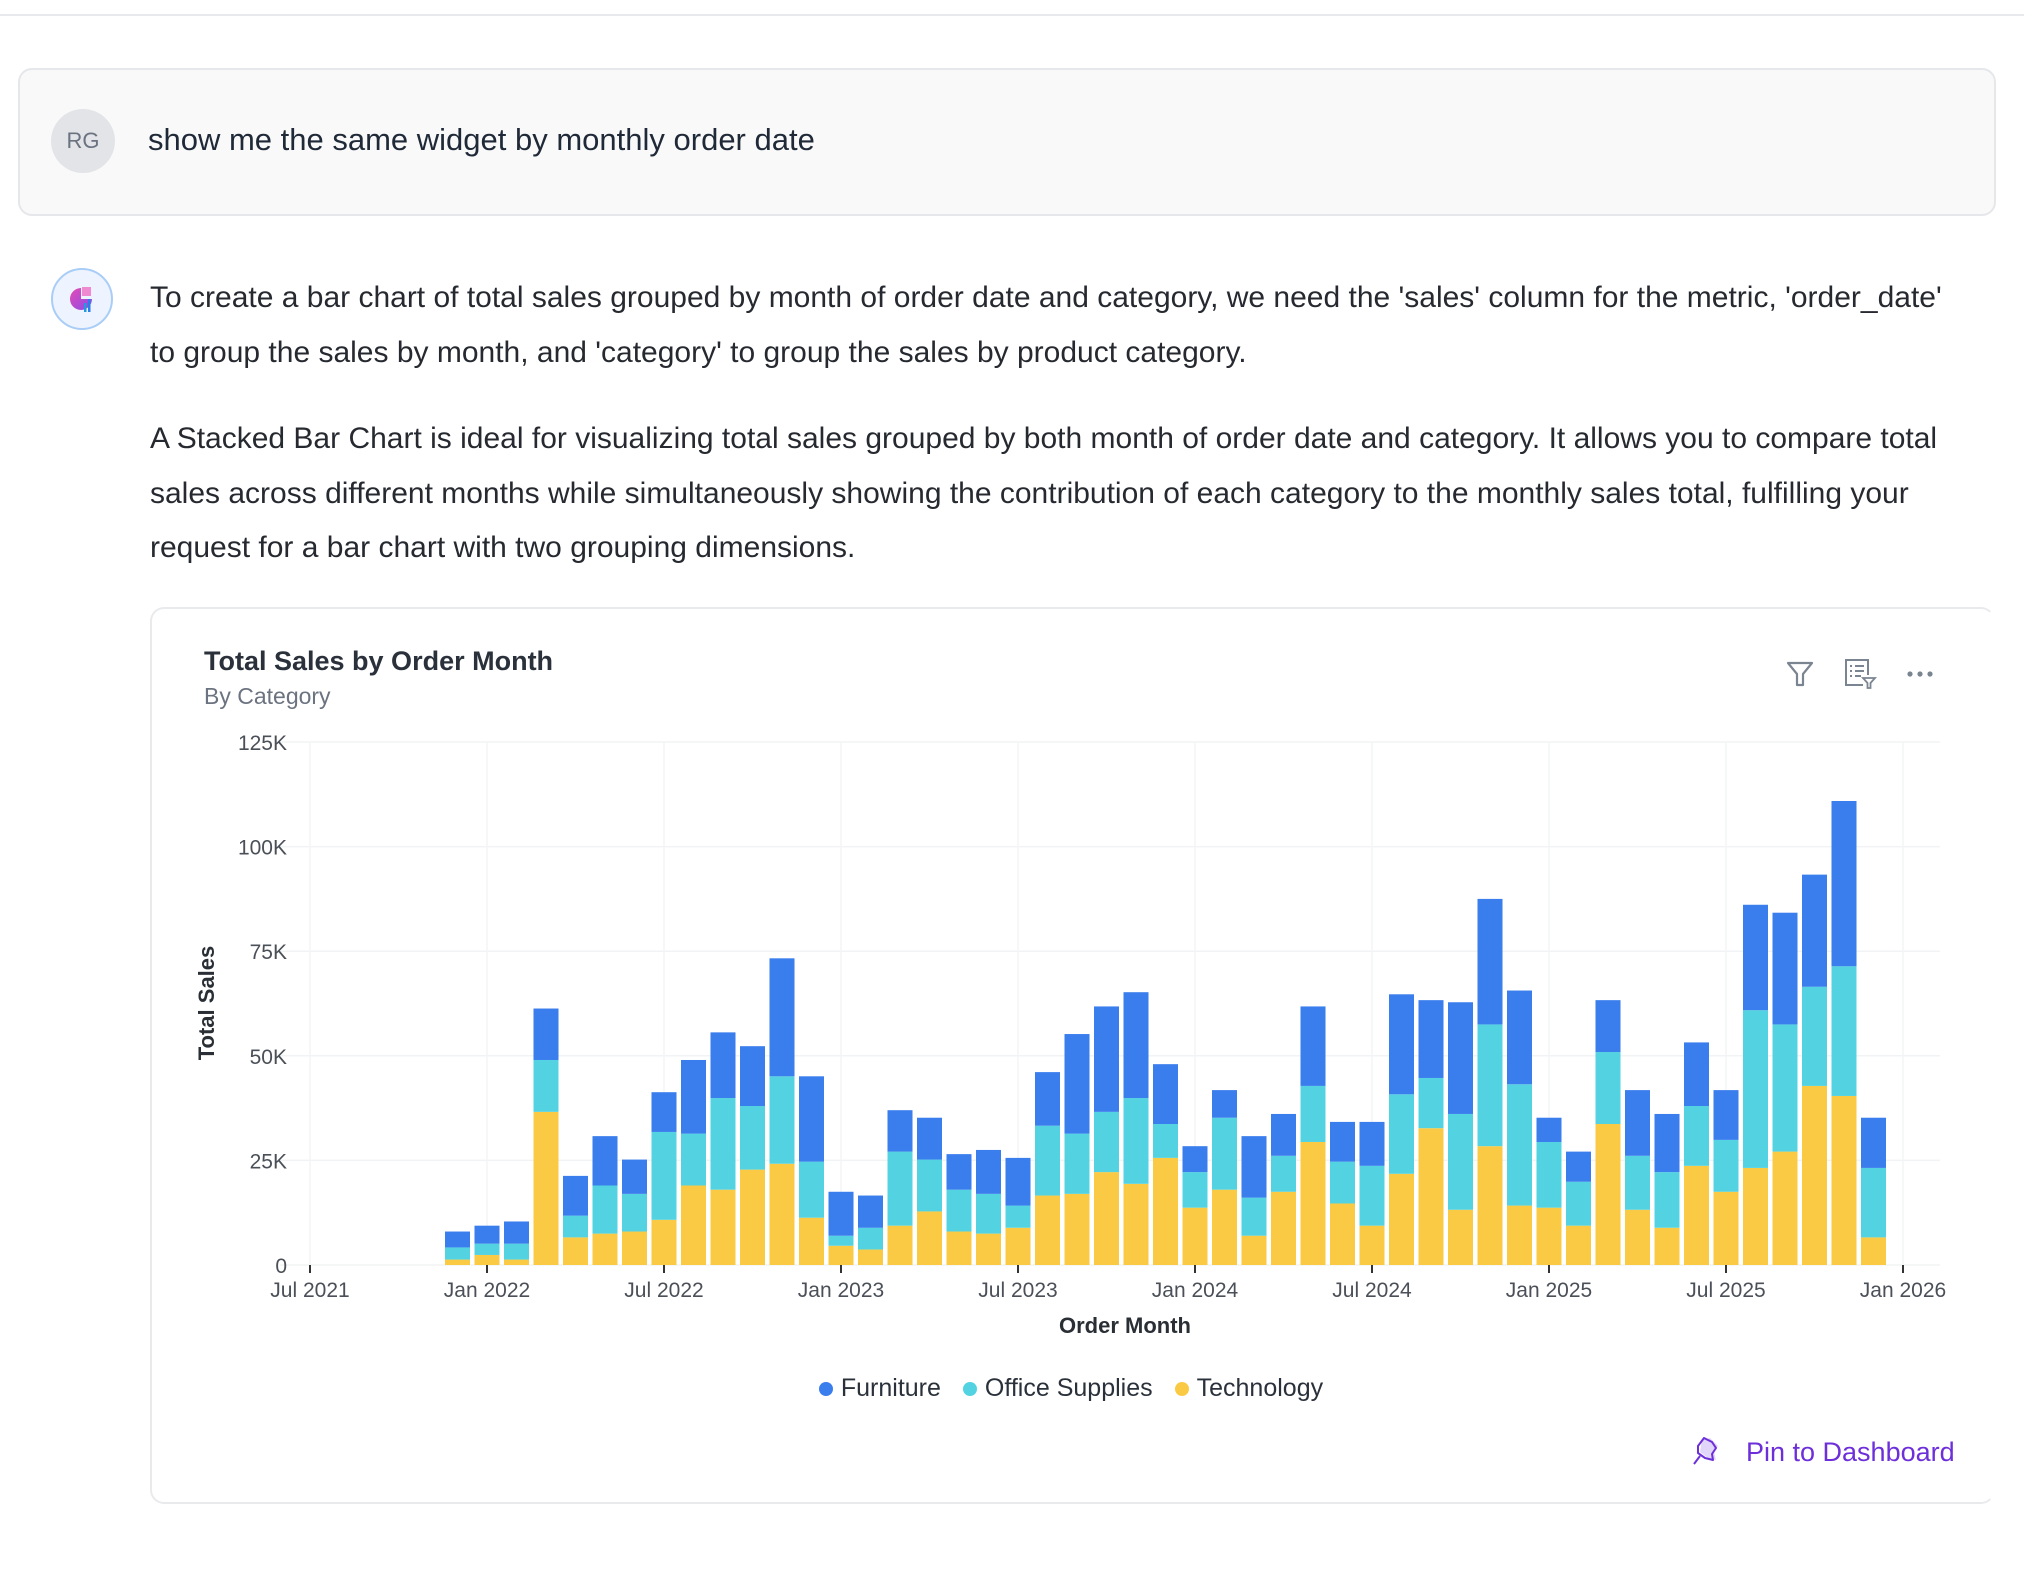  I want to click on bar-segment-office-supplies: Dec 2022 · Office Supplies: 13.4K, so click(811, 1189).